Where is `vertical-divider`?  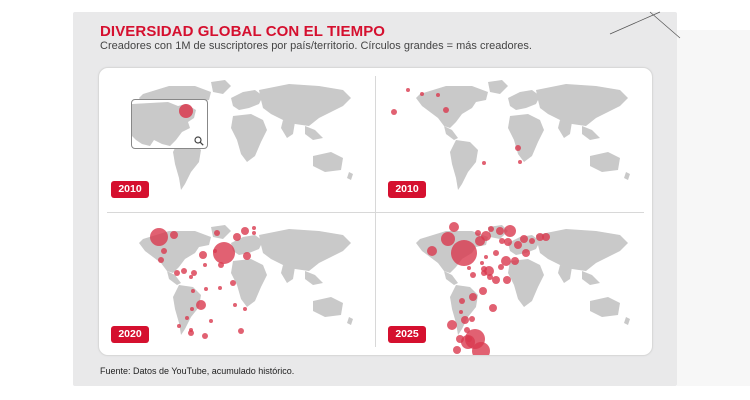
vertical-divider is located at coordinates (375, 211).